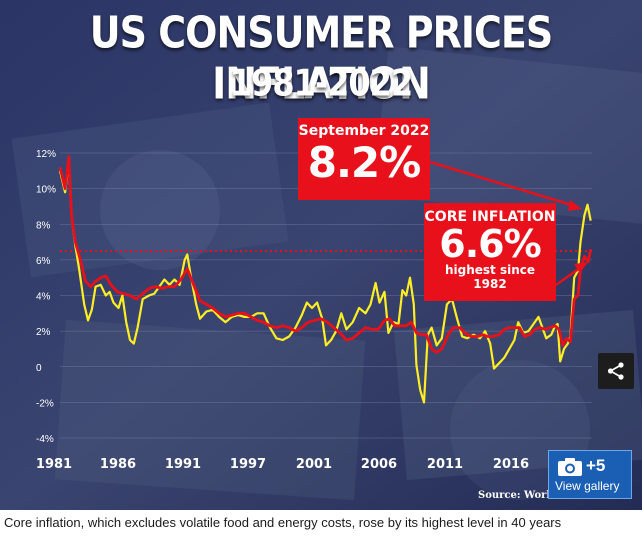  I want to click on core-note-line2: 1982, so click(490, 284).